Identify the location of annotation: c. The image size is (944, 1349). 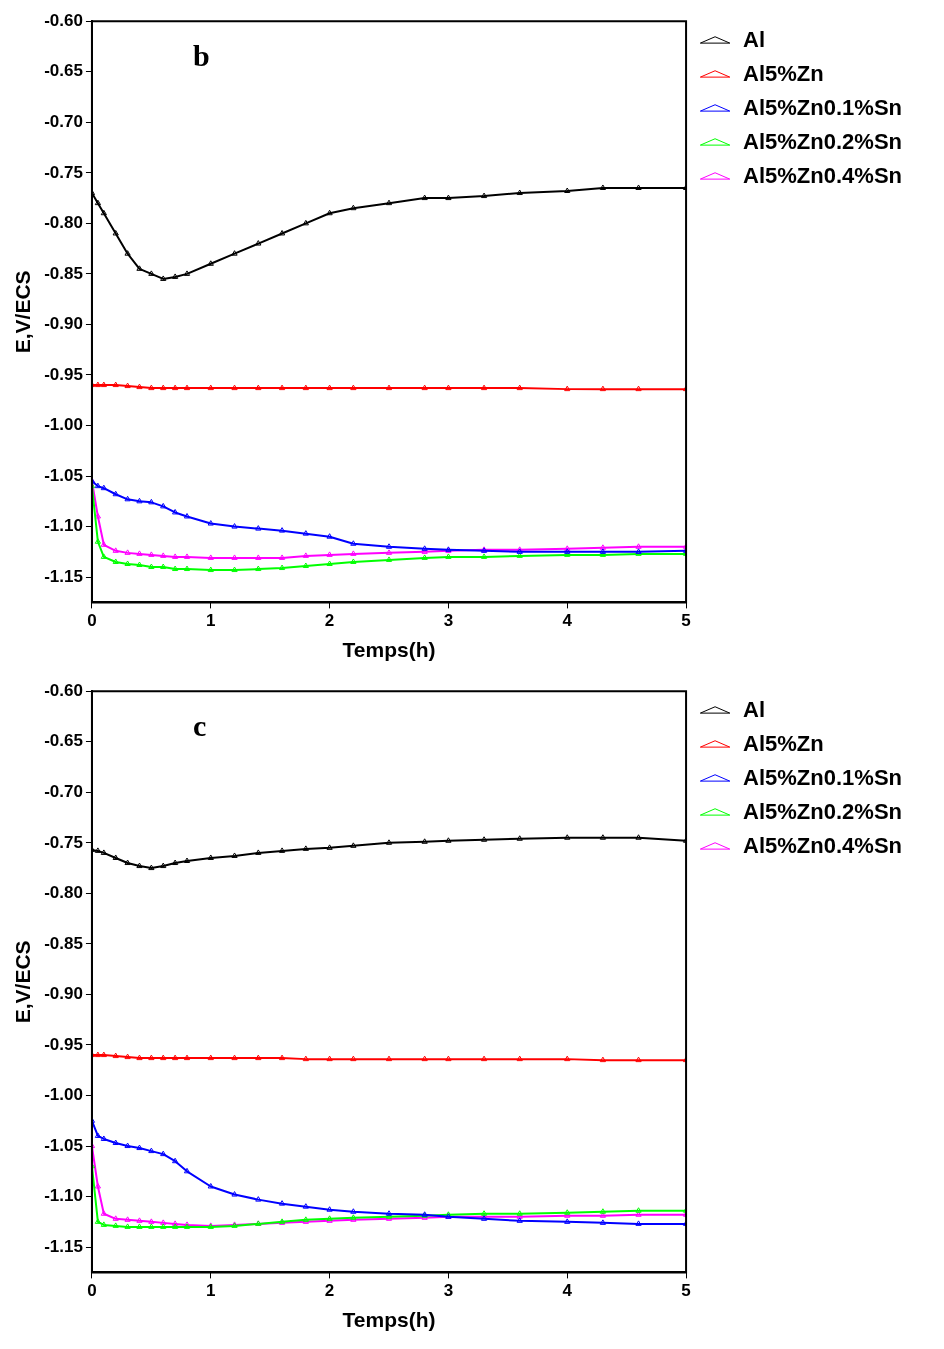
(199, 725).